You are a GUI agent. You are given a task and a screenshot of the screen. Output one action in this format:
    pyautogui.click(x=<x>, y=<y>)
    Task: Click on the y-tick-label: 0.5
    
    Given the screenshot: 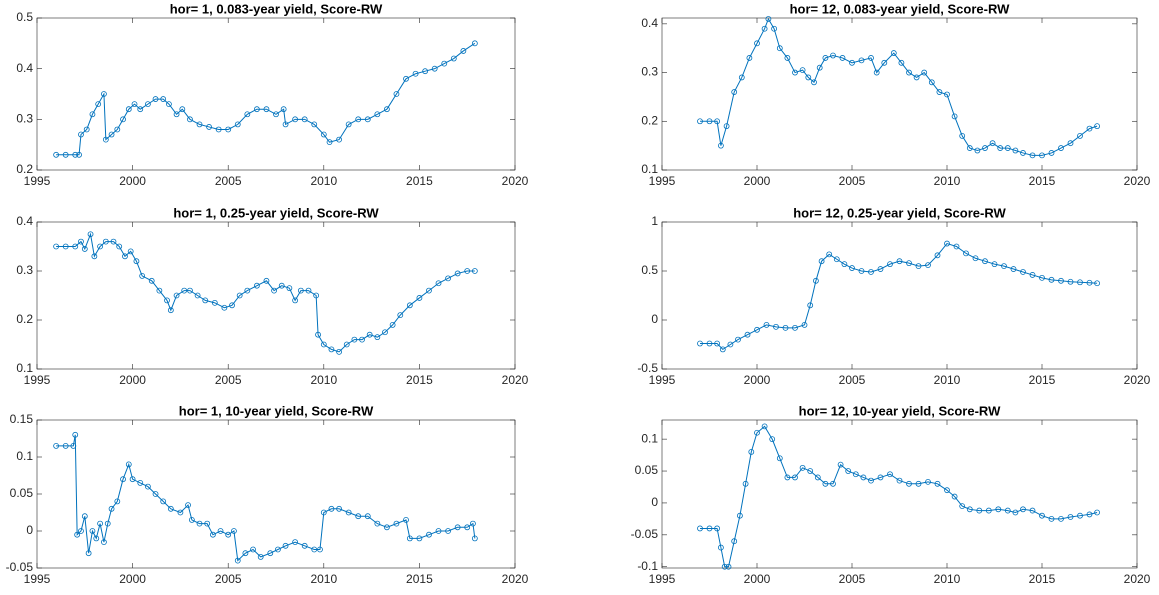 What is the action you would take?
    pyautogui.click(x=24, y=17)
    